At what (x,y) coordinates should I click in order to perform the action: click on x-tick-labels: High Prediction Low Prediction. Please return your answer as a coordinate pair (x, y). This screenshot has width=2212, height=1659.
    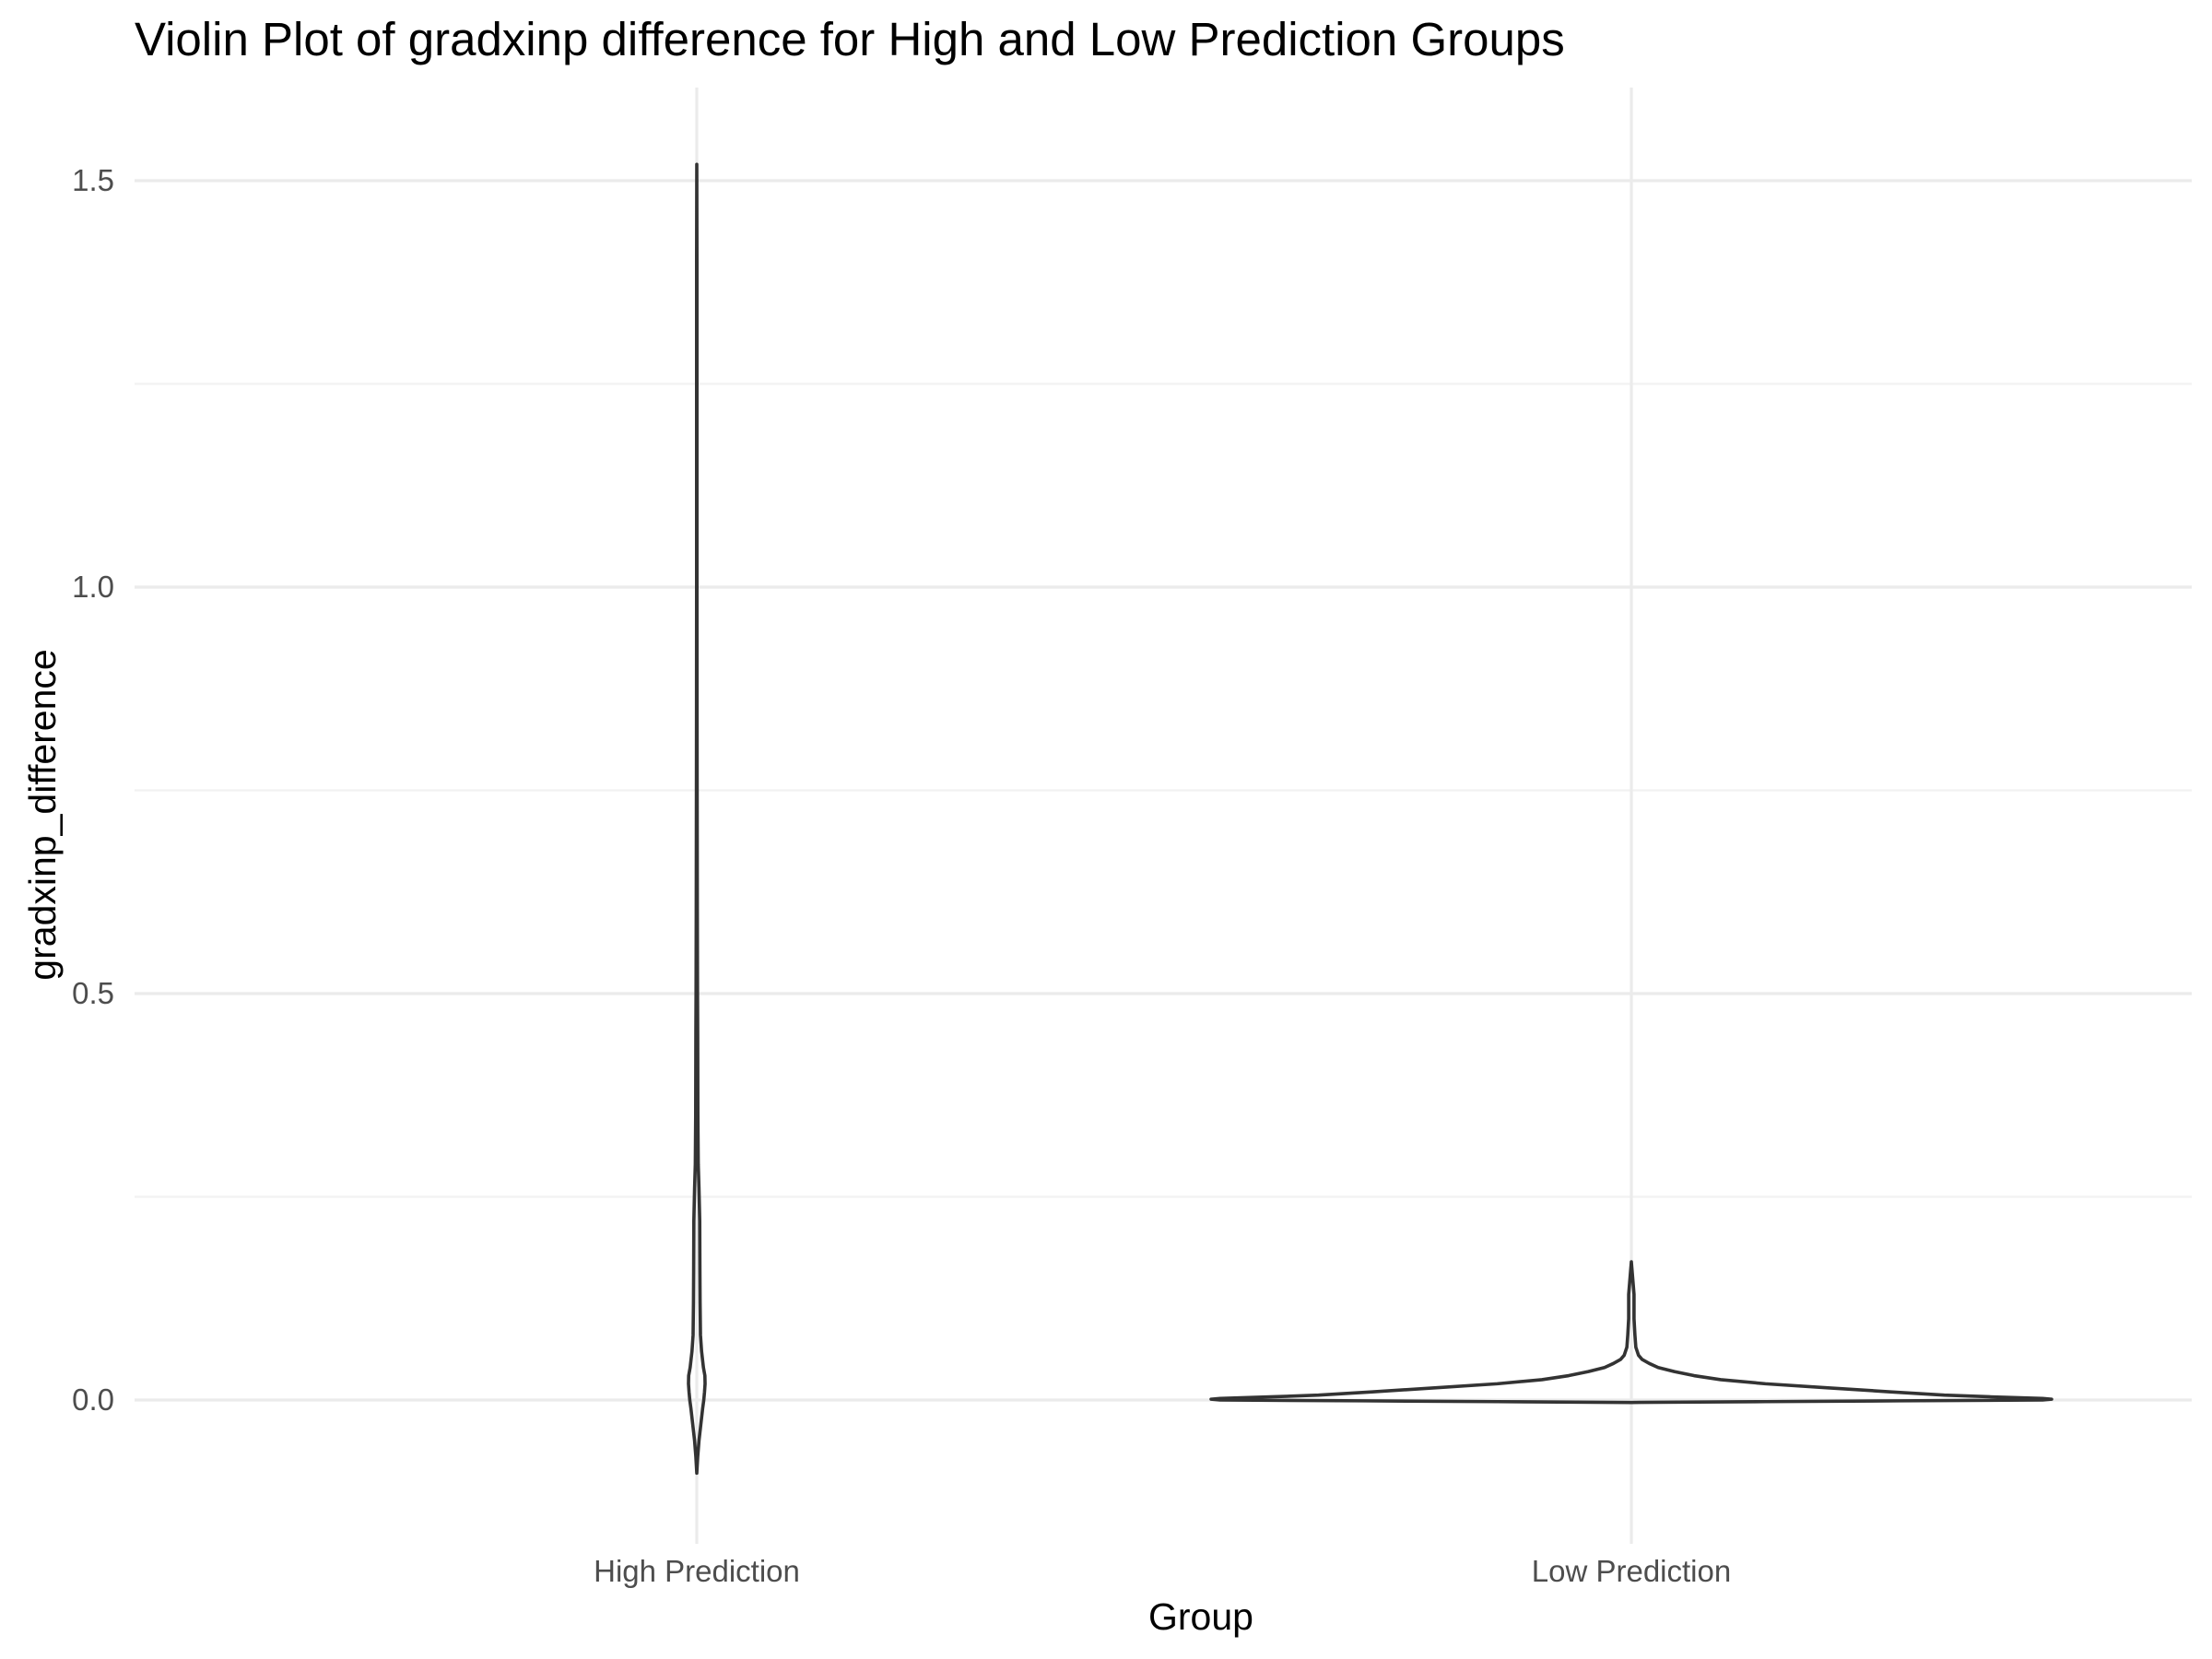
    Looking at the image, I should click on (1162, 1571).